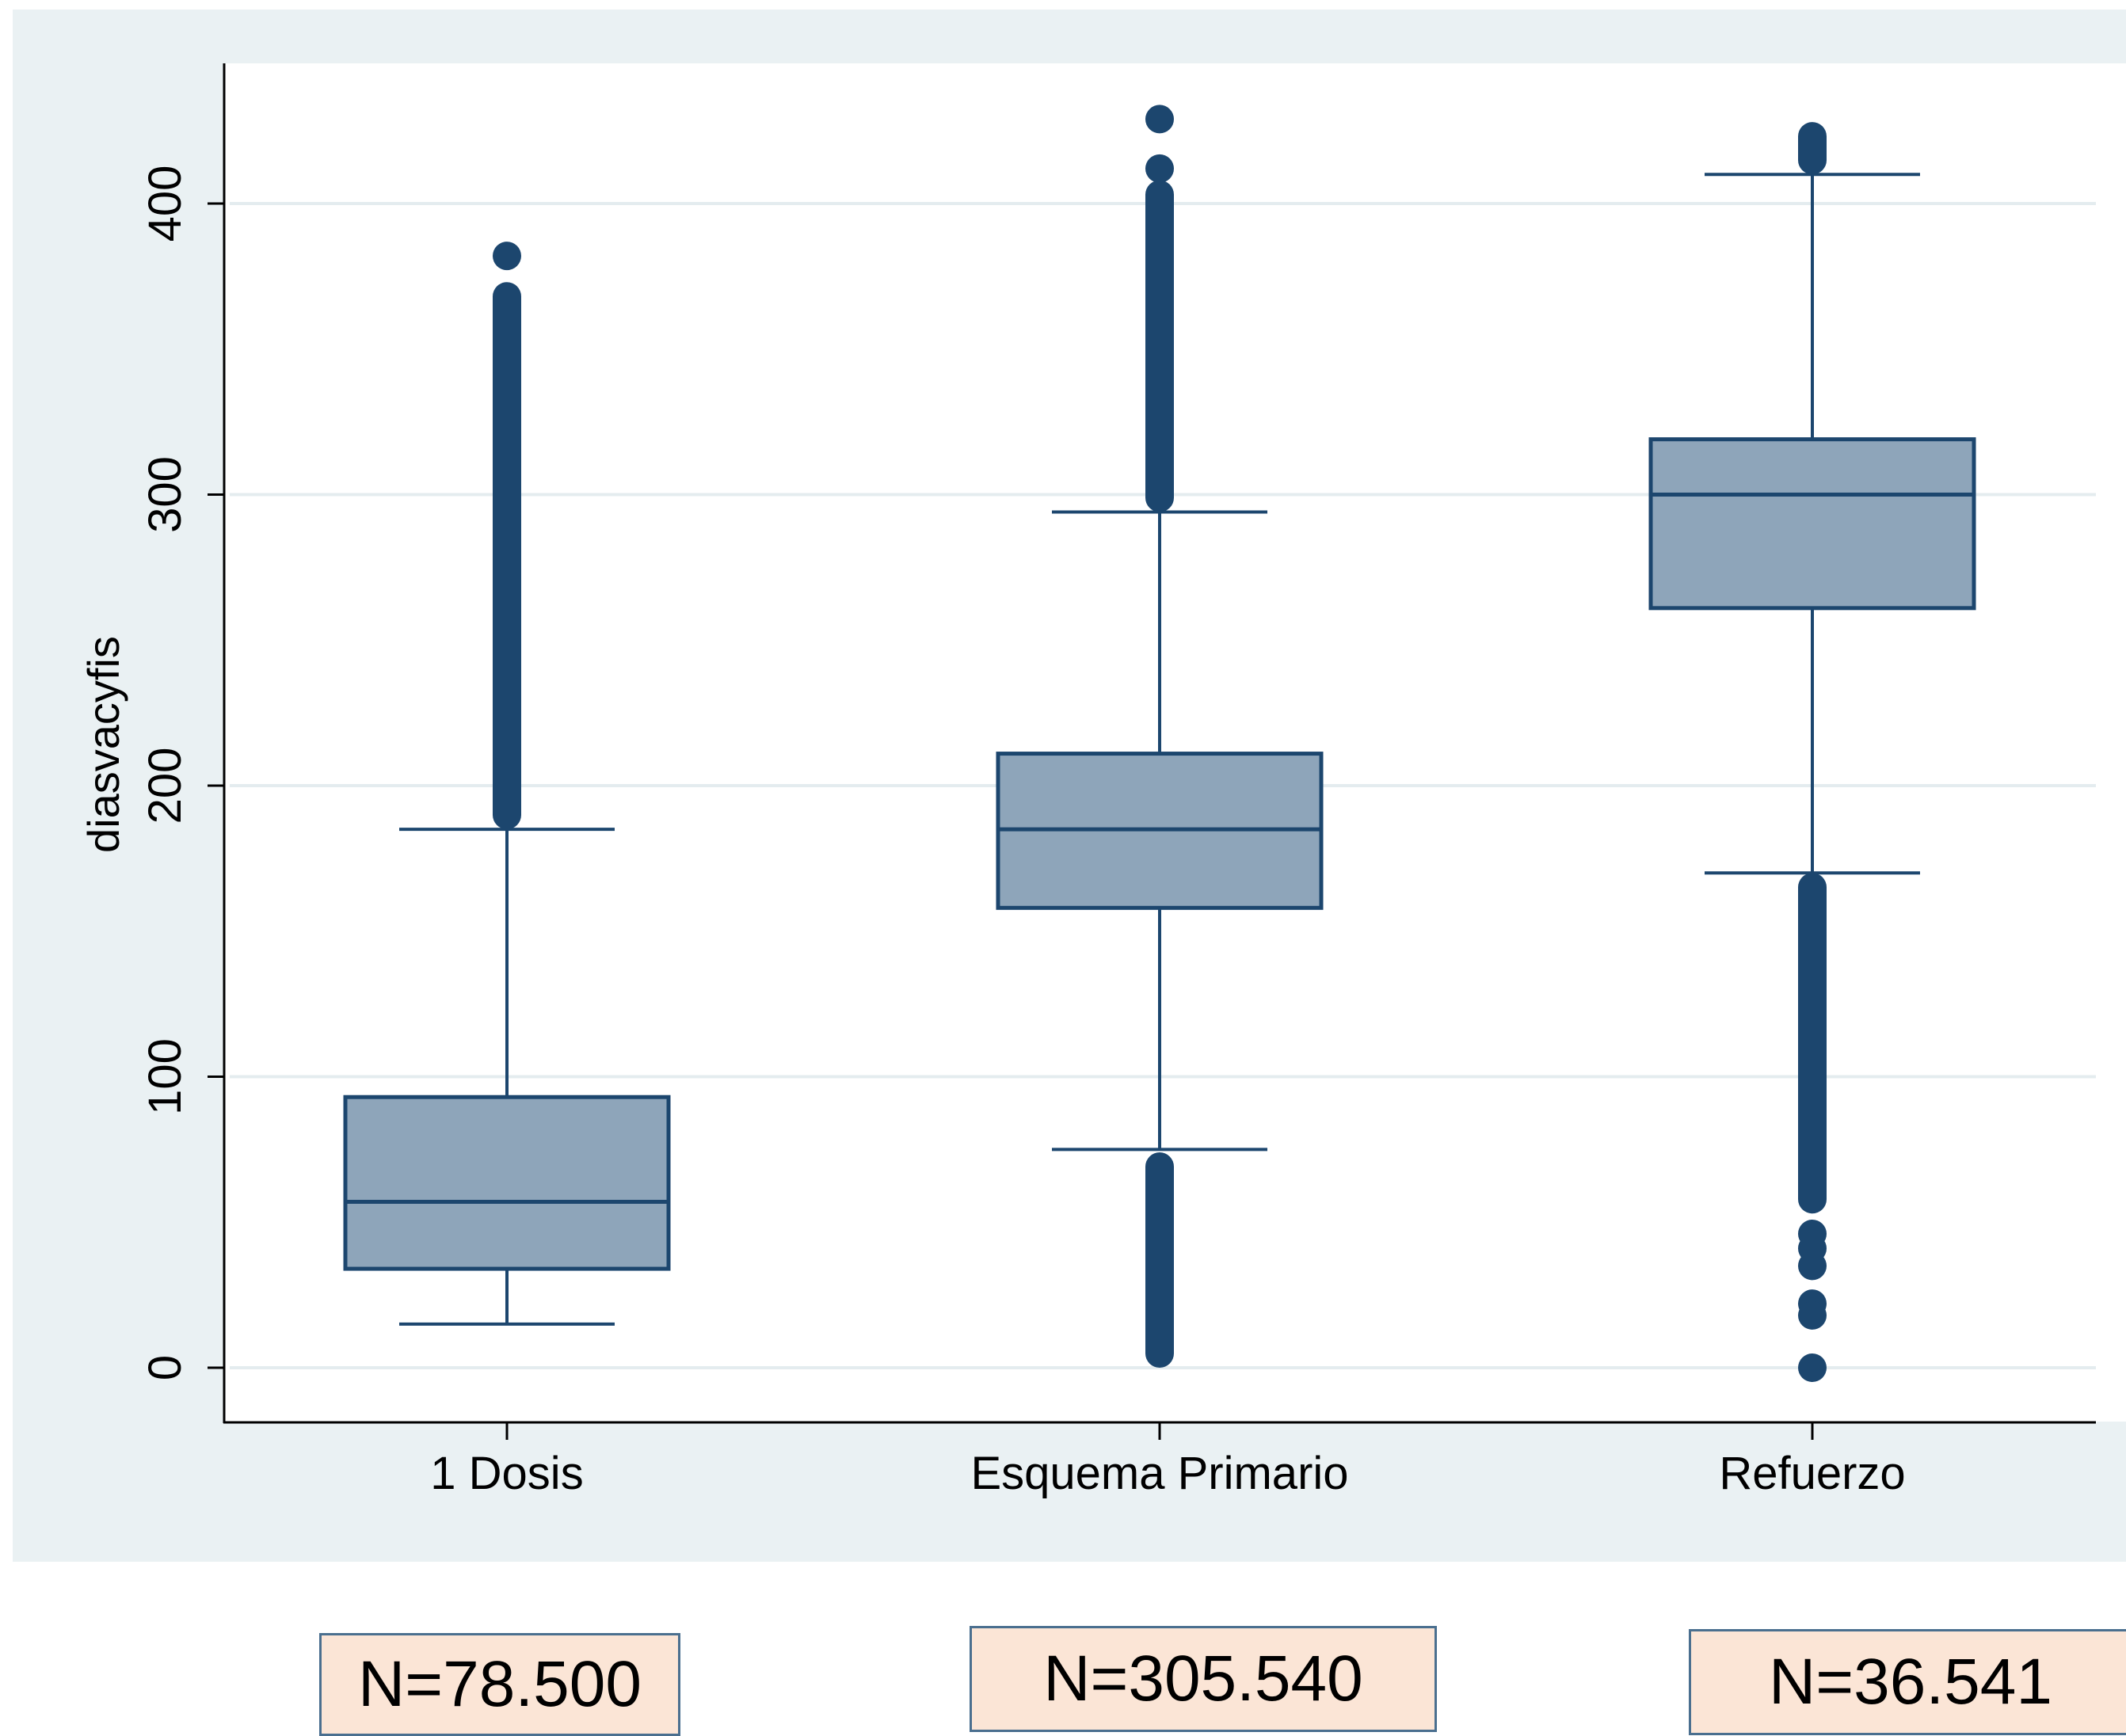  I want to click on n-annotation-esquema-primario: N=305.540, so click(1204, 1679).